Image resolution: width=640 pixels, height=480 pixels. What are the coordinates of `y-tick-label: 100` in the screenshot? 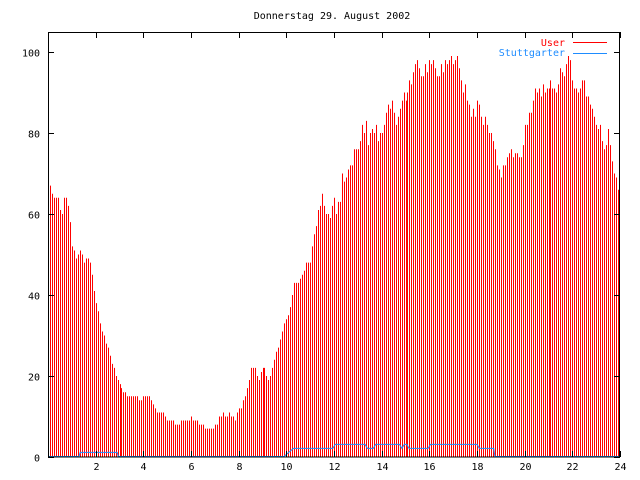 It's located at (31, 54).